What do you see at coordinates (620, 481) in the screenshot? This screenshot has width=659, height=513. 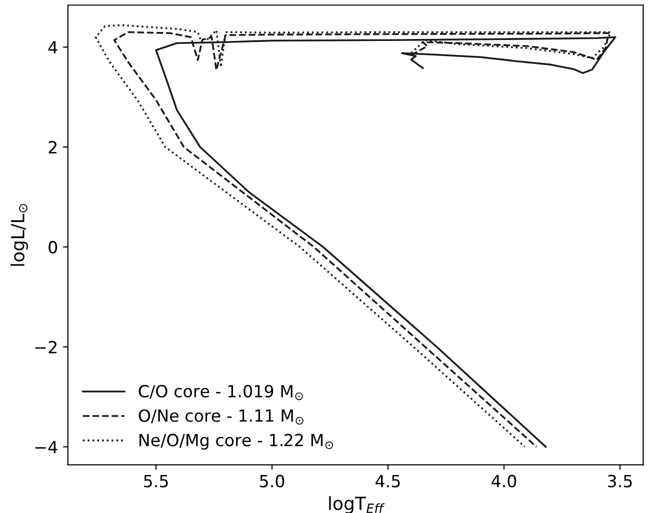 I see `x-tick-label: 3.5` at bounding box center [620, 481].